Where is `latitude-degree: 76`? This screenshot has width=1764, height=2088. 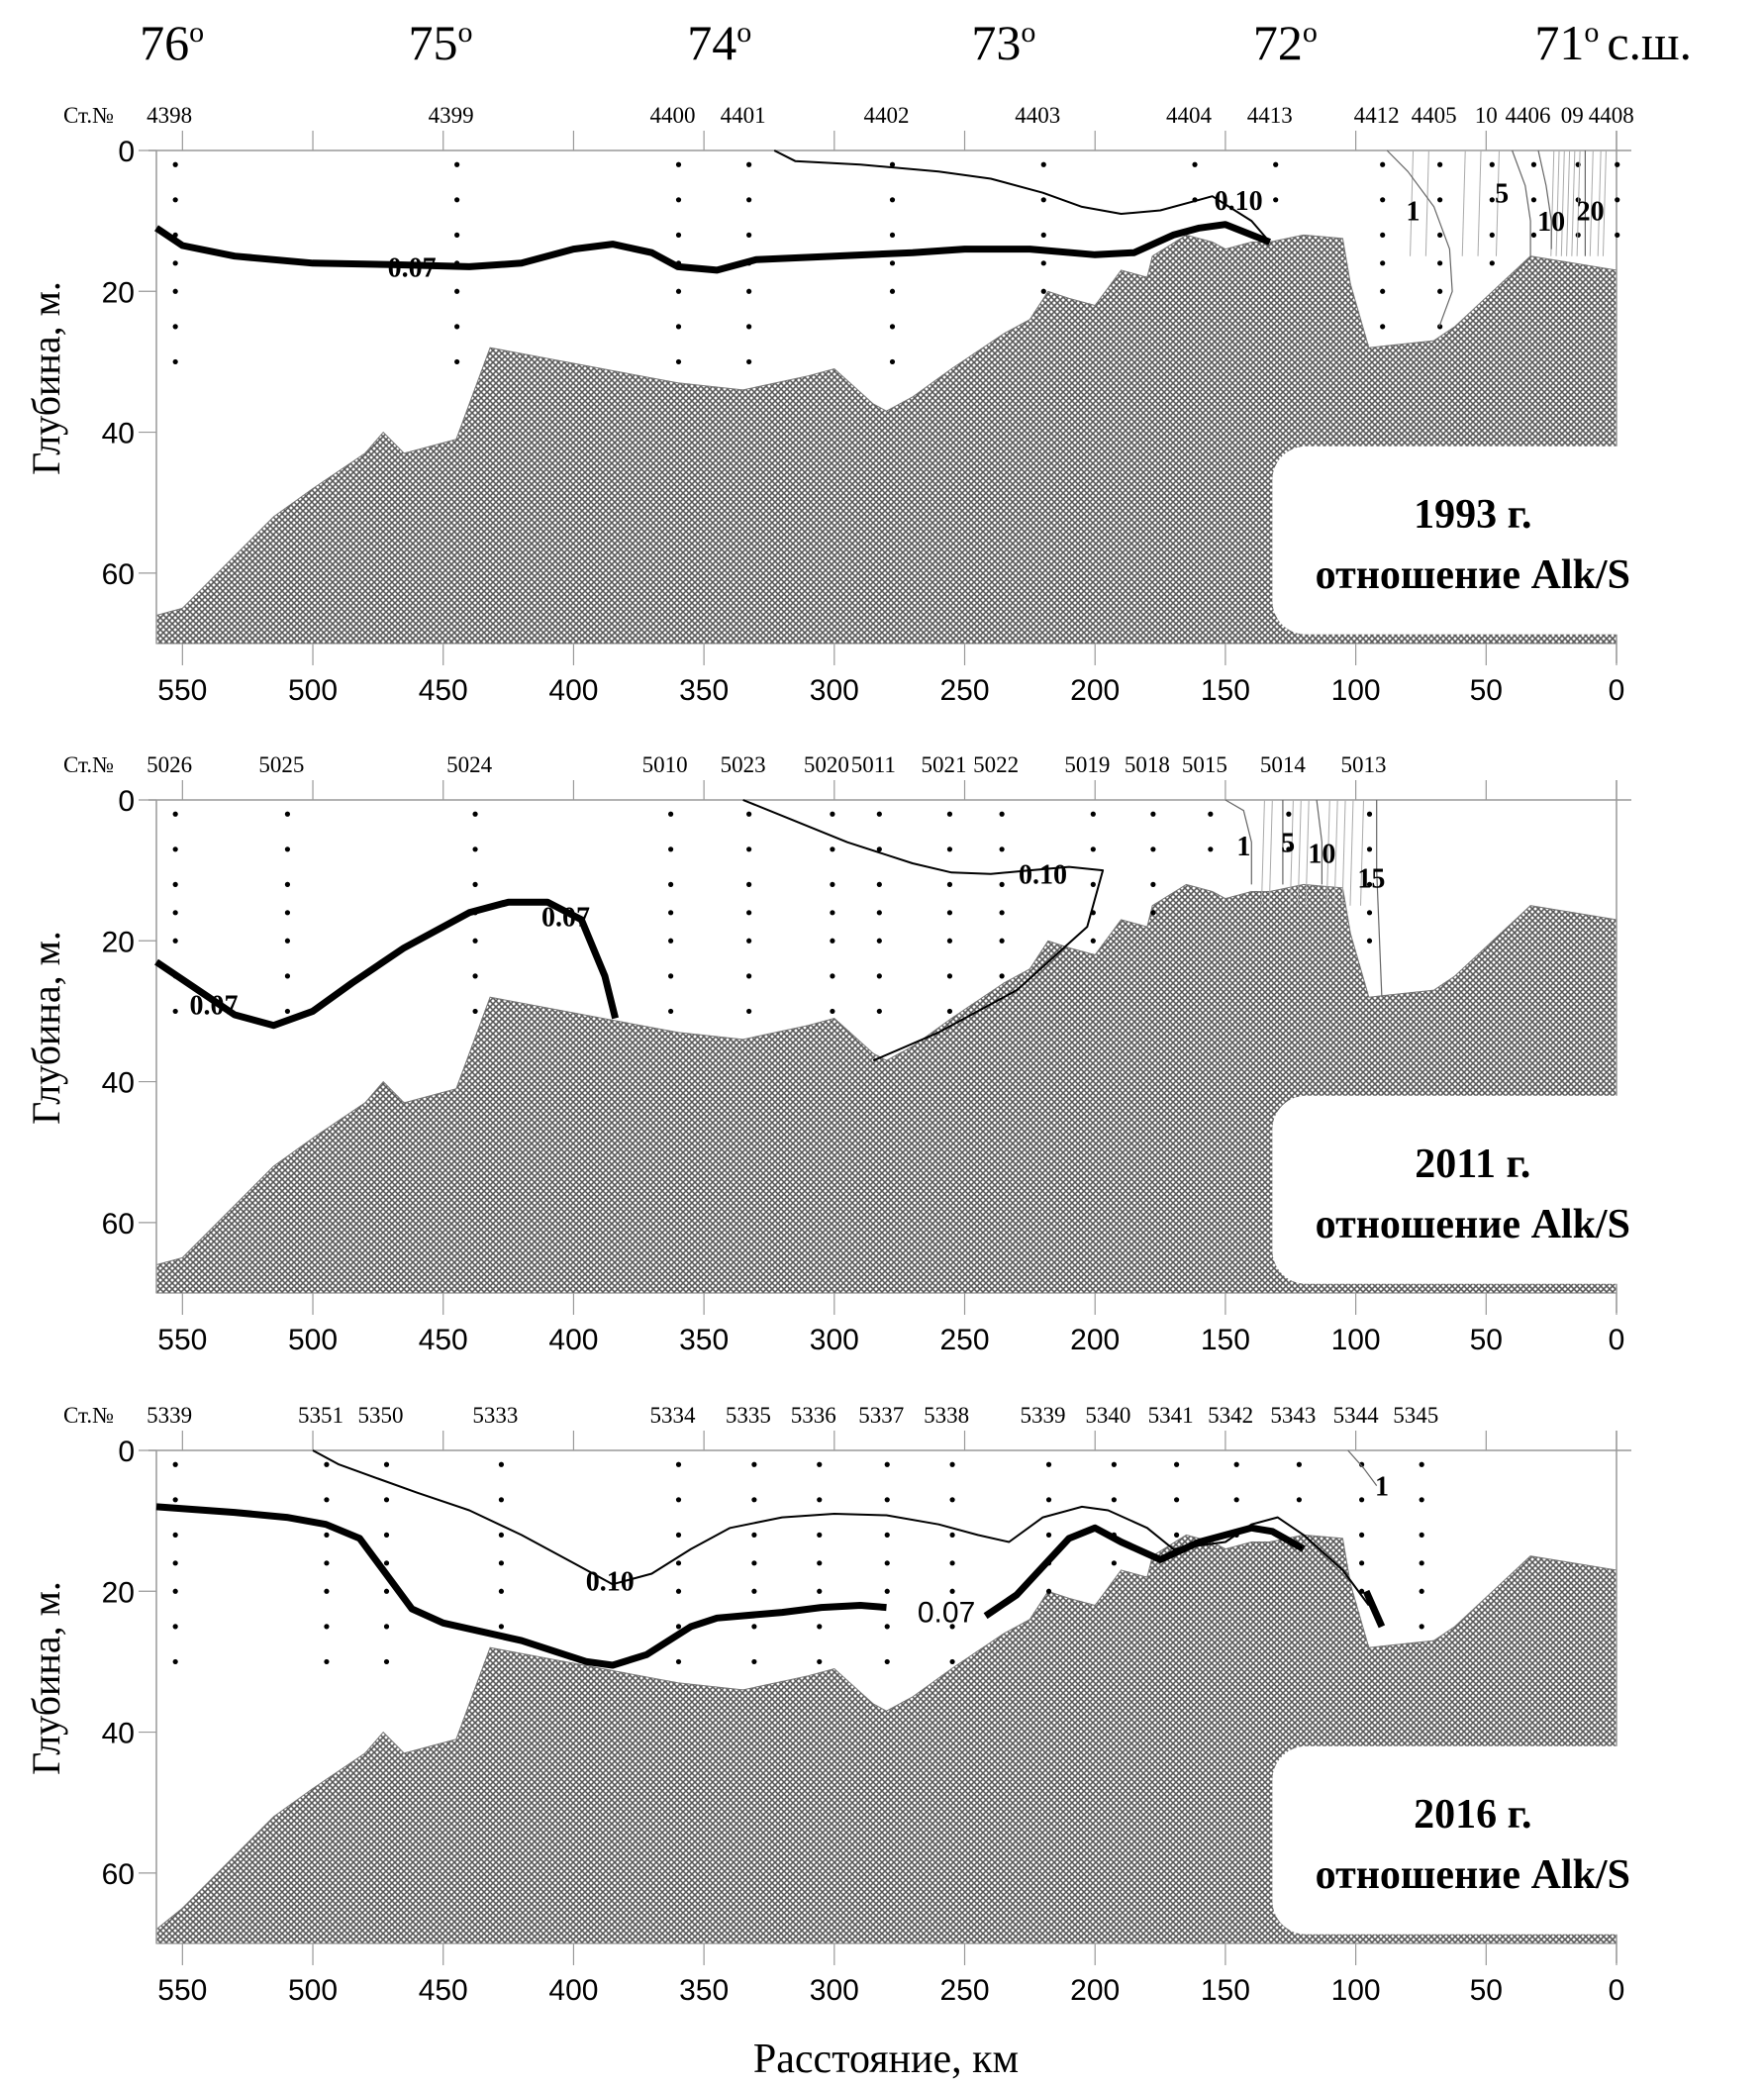
latitude-degree: 76 is located at coordinates (164, 42).